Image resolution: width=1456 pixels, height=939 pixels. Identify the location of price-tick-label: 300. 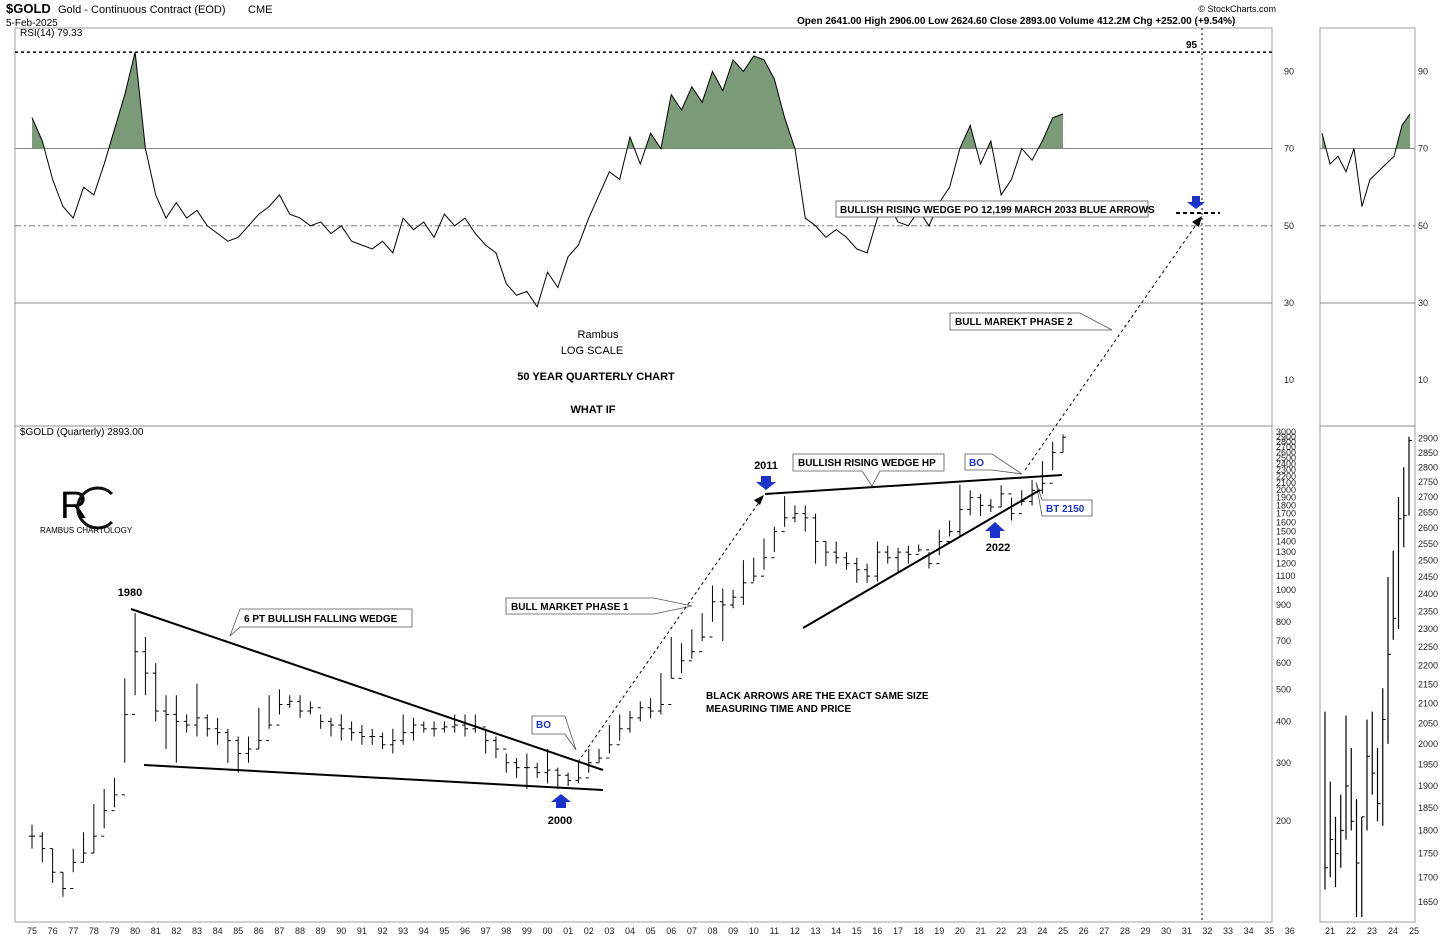
(1283, 763).